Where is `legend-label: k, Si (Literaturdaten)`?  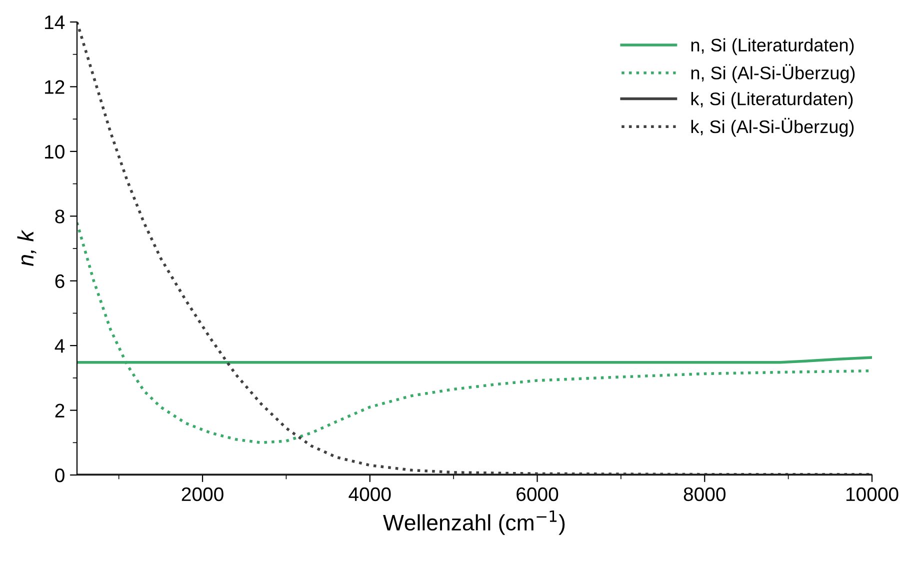
legend-label: k, Si (Literaturdaten) is located at coordinates (772, 100).